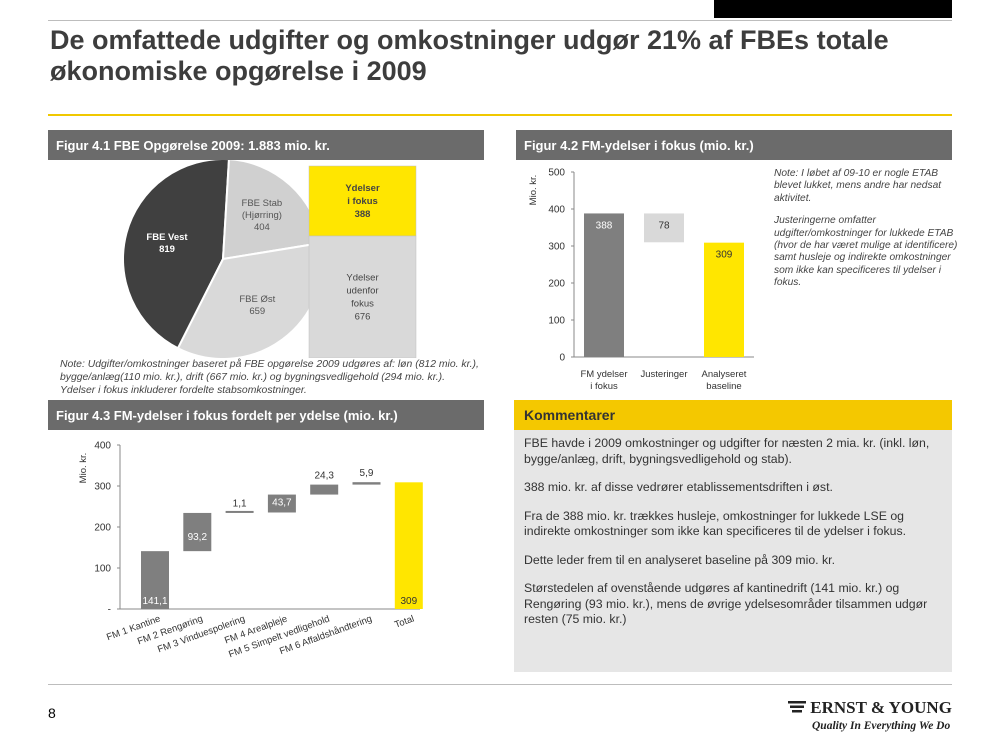 This screenshot has width=1000, height=750. Describe the element at coordinates (500, 115) in the screenshot. I see `title-accent-line` at that location.